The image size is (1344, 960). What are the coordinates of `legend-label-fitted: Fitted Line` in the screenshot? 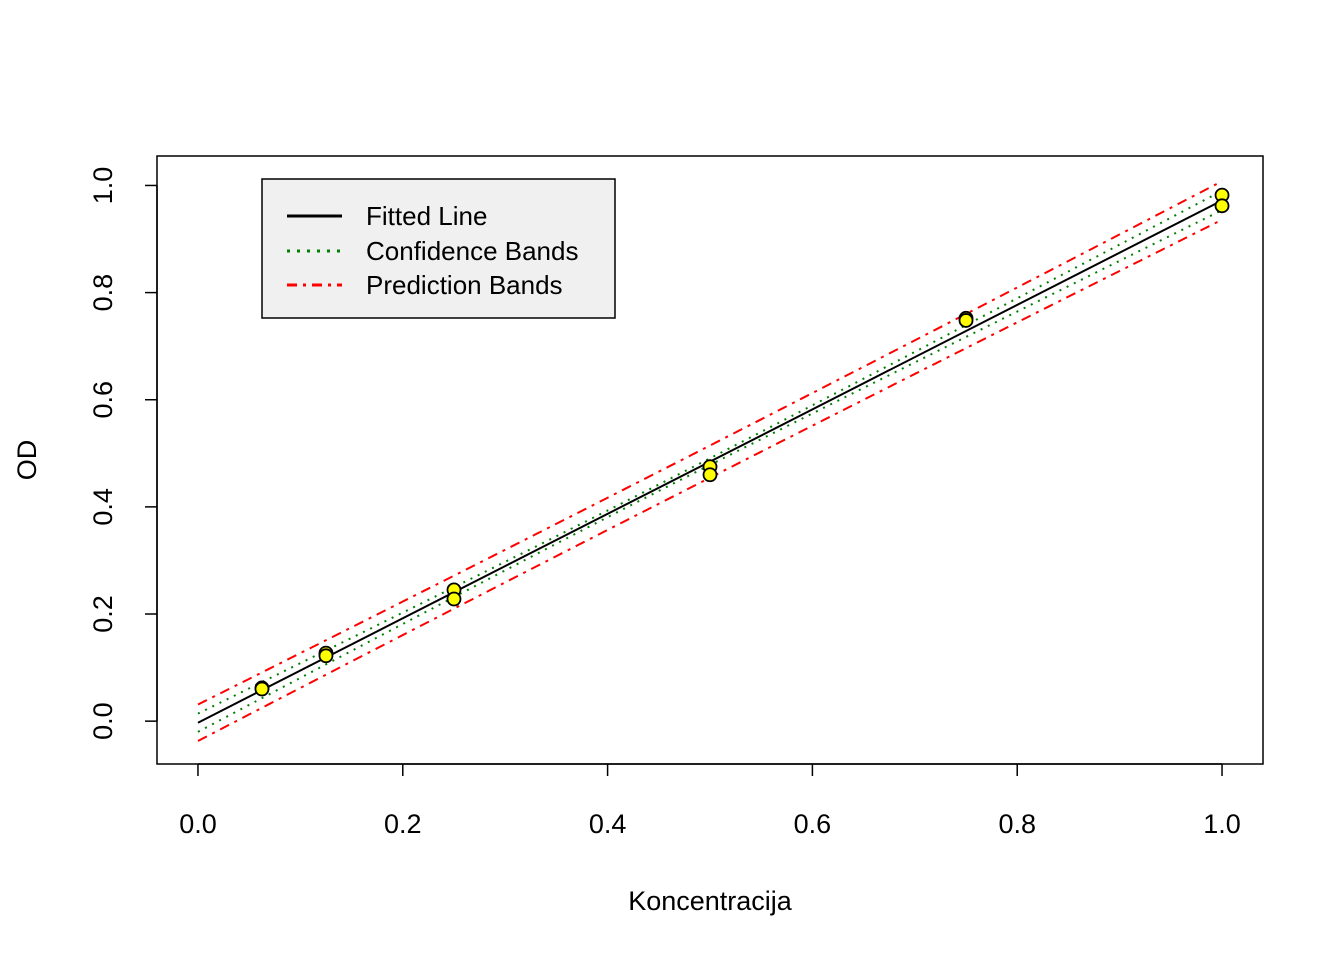 It's located at (426, 216).